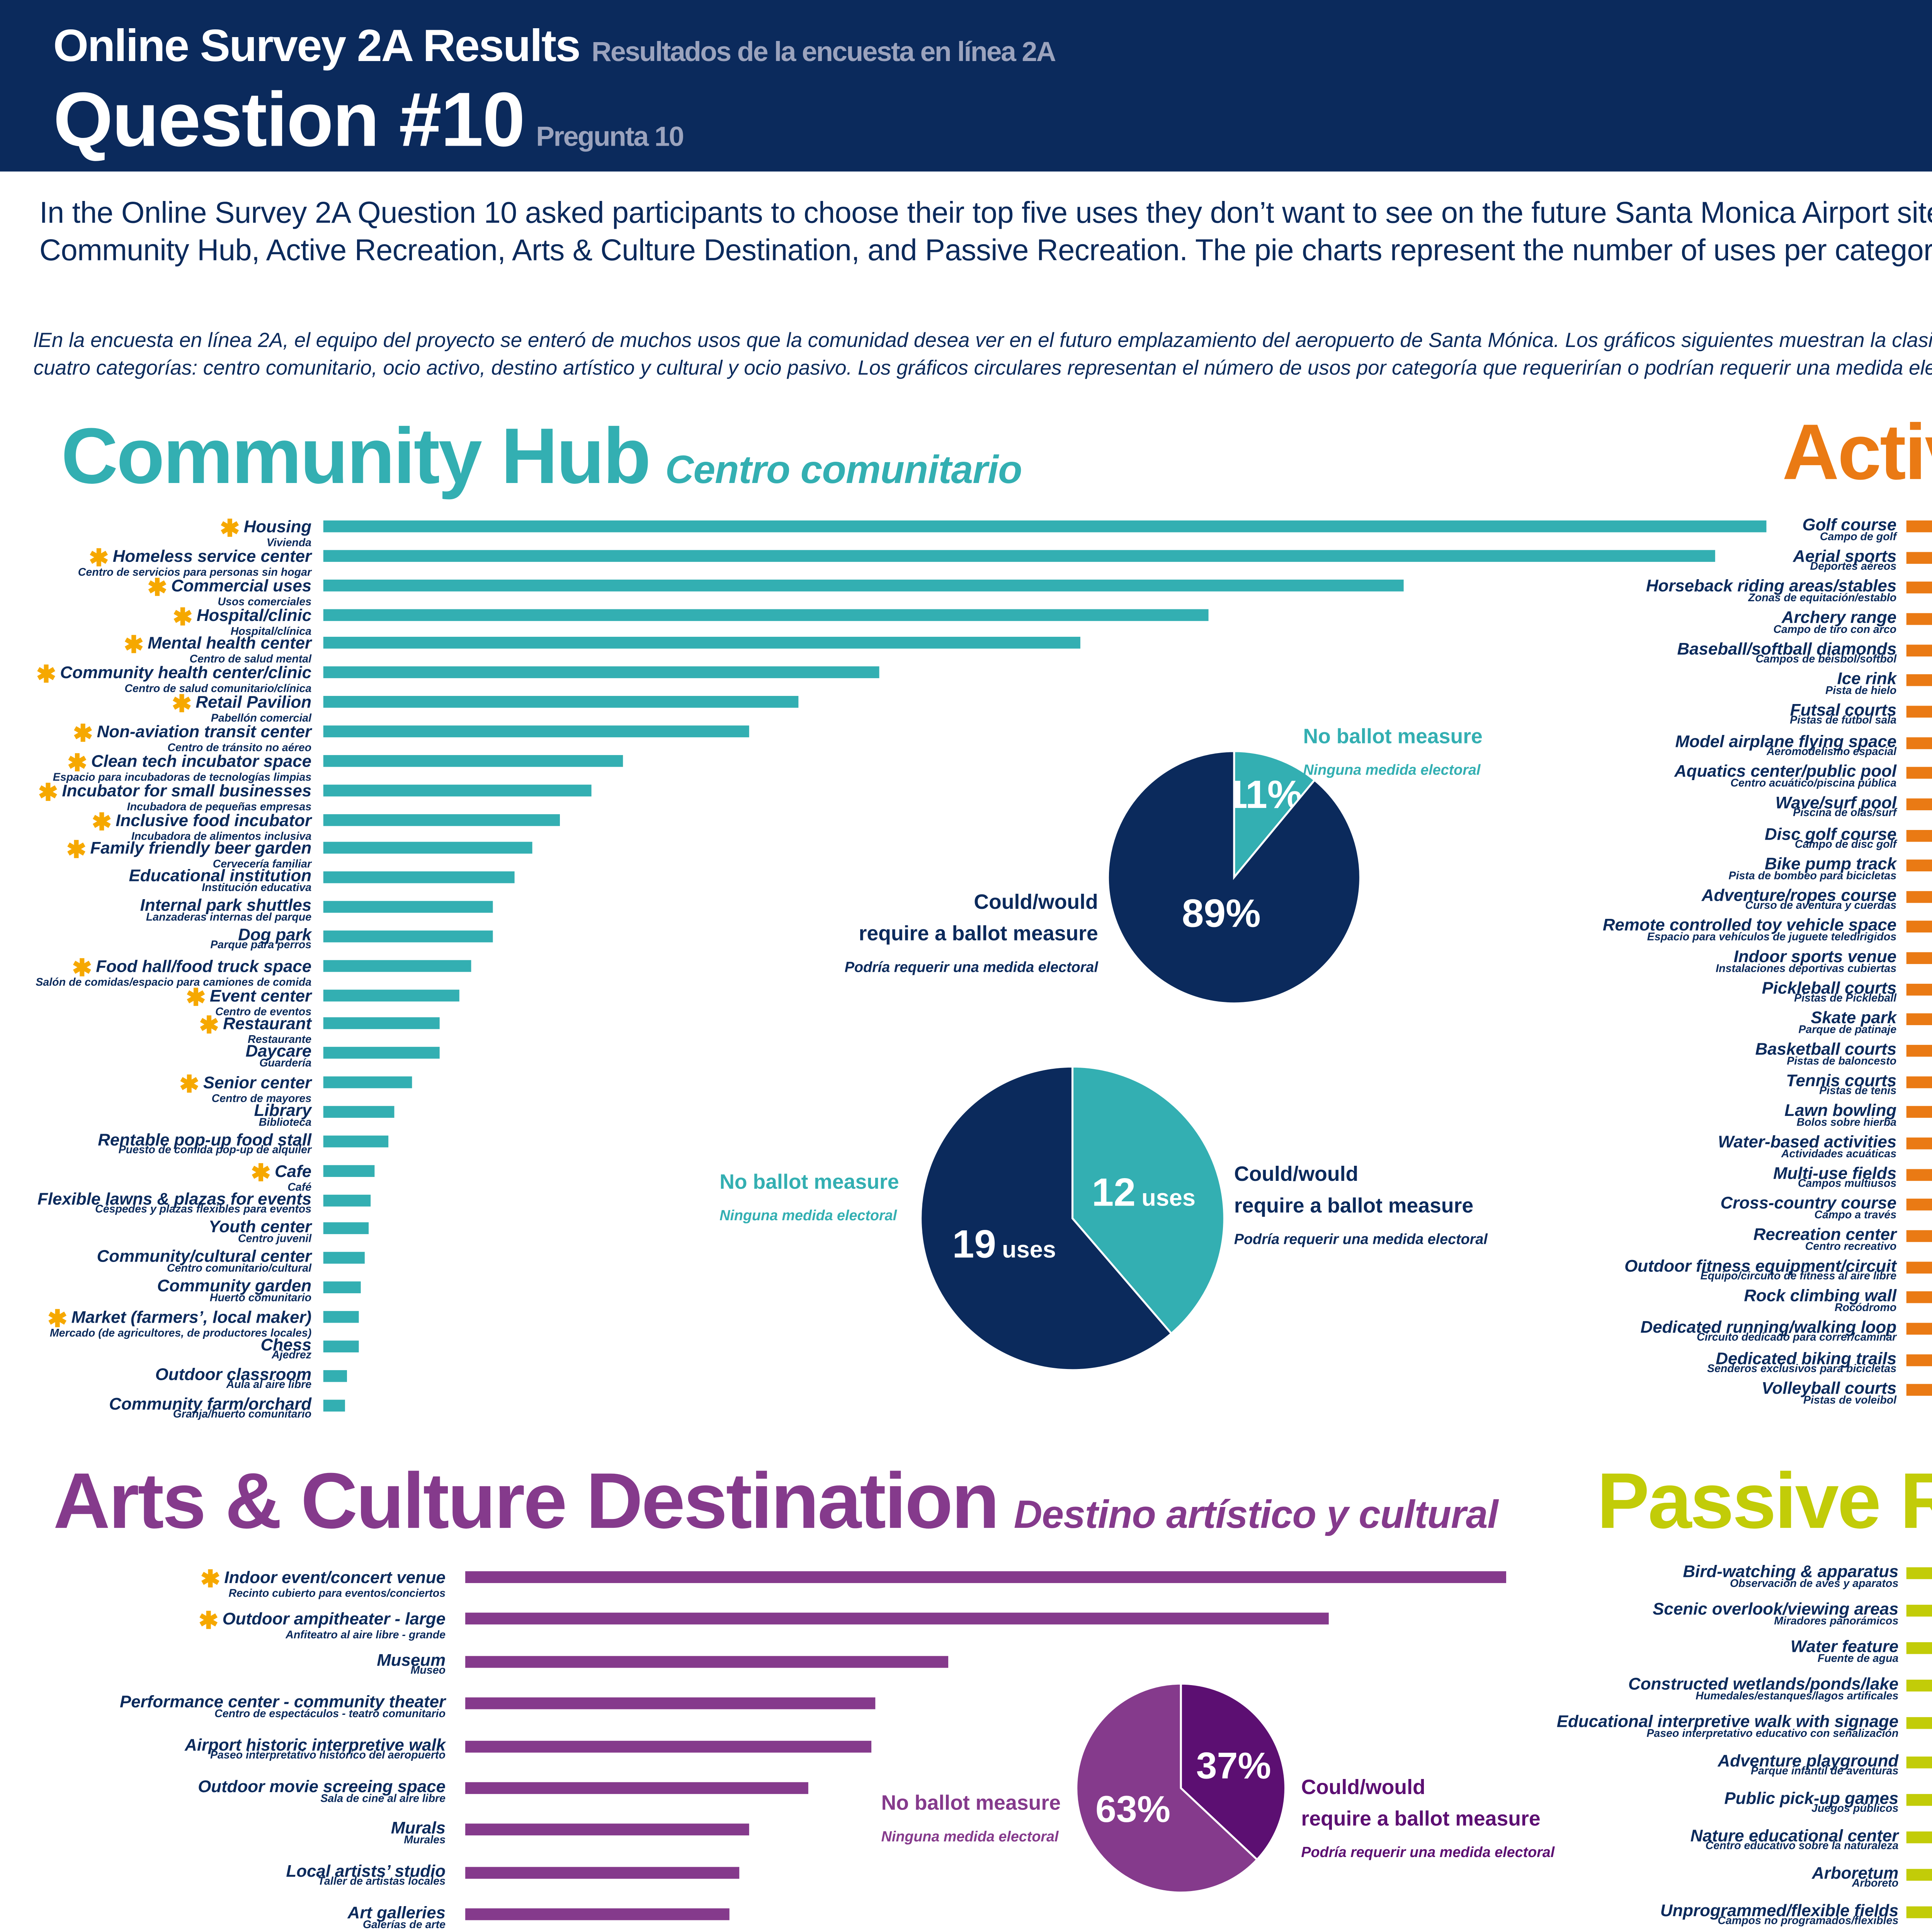  Describe the element at coordinates (411, 1665) in the screenshot. I see `bar-label: Museum Museo` at that location.